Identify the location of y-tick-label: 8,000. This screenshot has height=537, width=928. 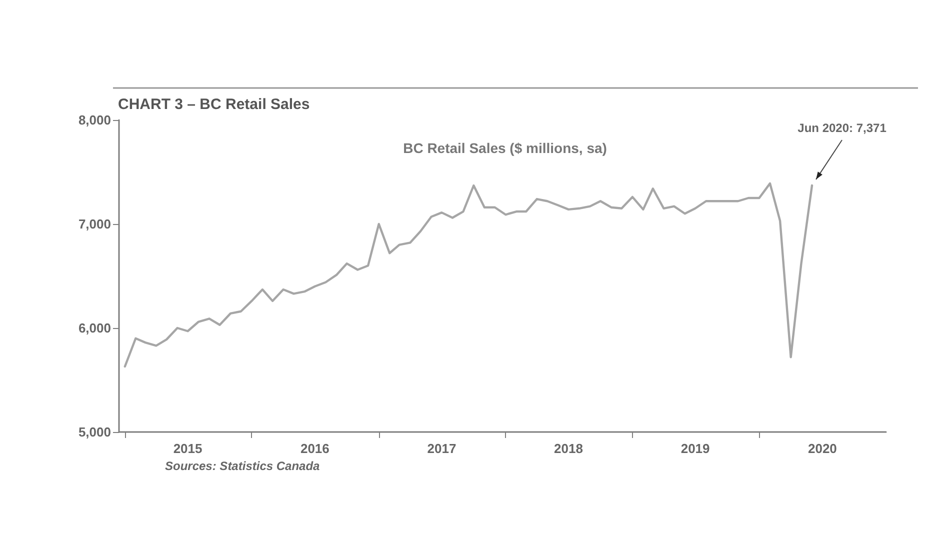
(94, 120).